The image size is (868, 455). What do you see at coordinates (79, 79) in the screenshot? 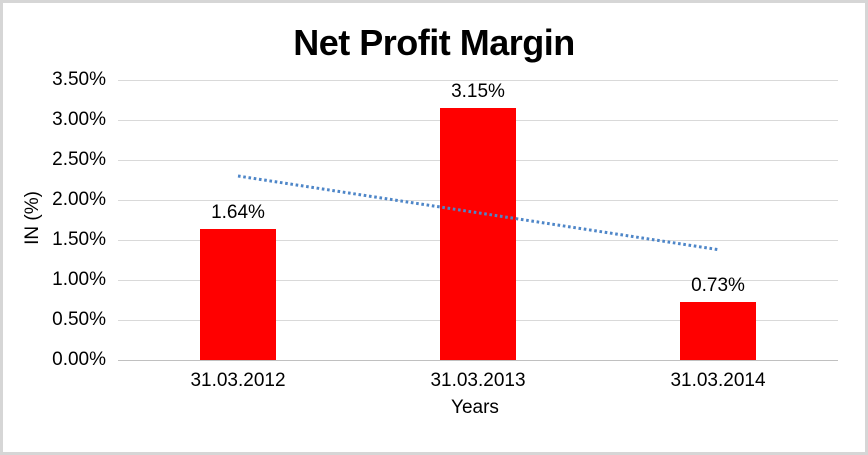
I see `y-tick-label: 3.50%` at bounding box center [79, 79].